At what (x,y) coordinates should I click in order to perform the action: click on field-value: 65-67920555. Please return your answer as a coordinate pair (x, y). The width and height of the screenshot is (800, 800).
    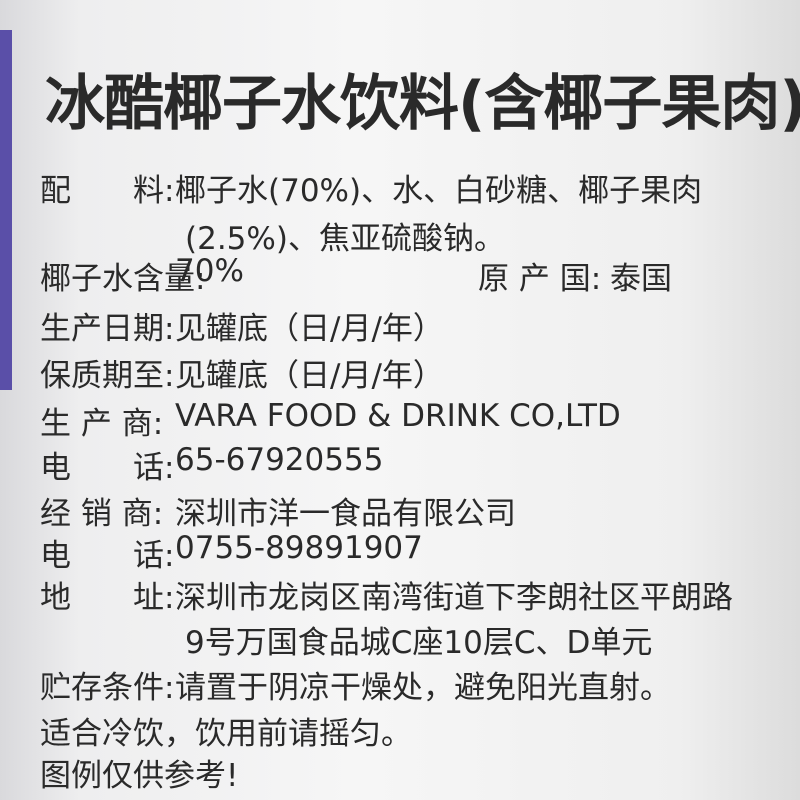
    Looking at the image, I should click on (279, 460).